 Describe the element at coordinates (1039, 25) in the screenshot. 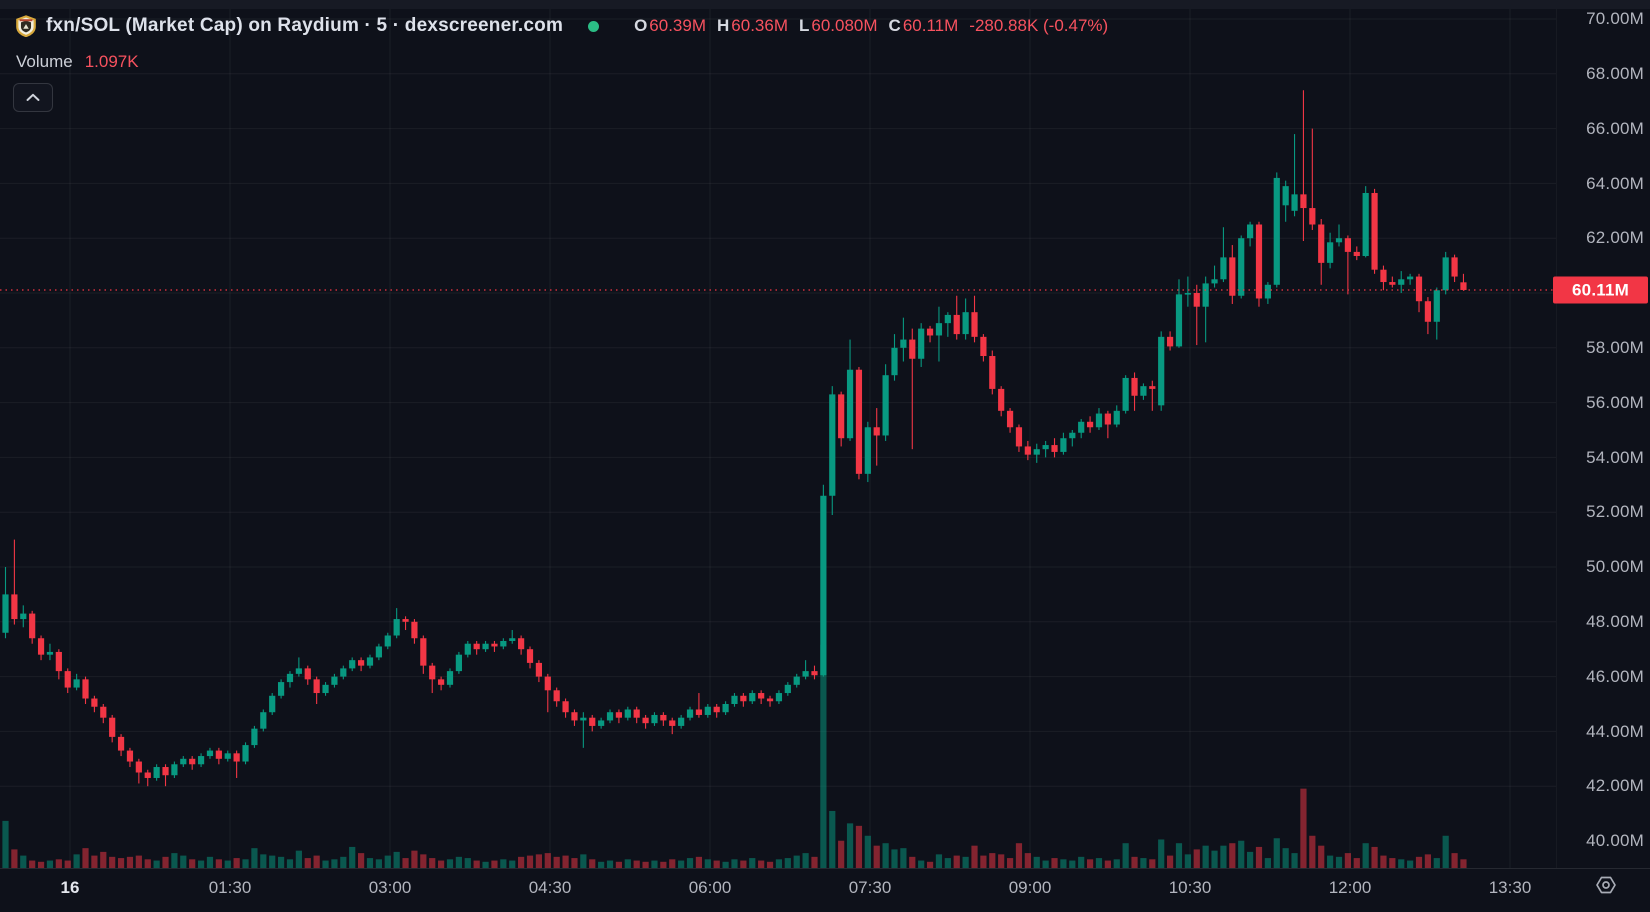

I see `change-value: -280.88K (-0.47%)` at that location.